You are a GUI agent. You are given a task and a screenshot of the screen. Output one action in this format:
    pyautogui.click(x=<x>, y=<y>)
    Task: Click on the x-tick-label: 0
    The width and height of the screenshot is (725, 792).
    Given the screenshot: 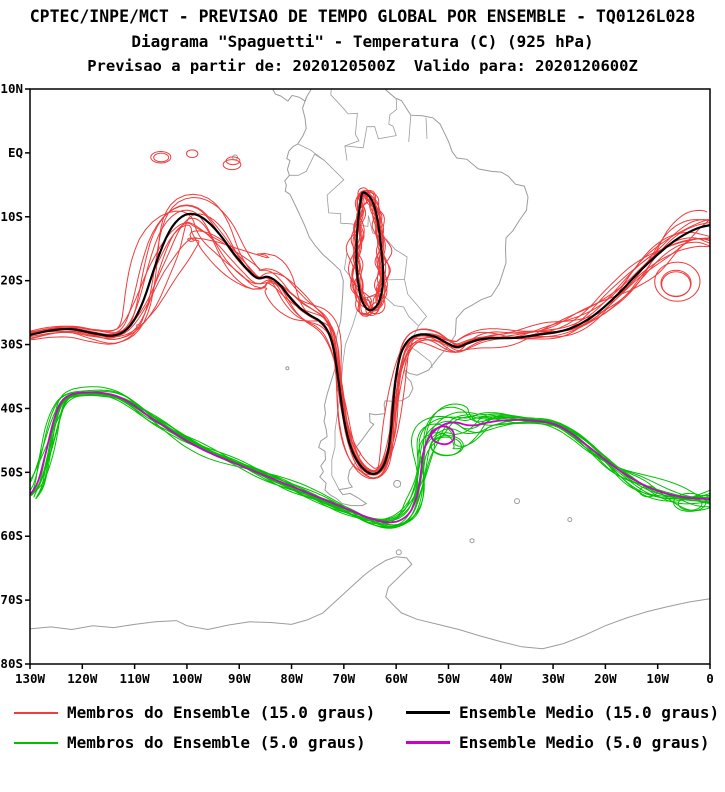 What is the action you would take?
    pyautogui.click(x=710, y=678)
    